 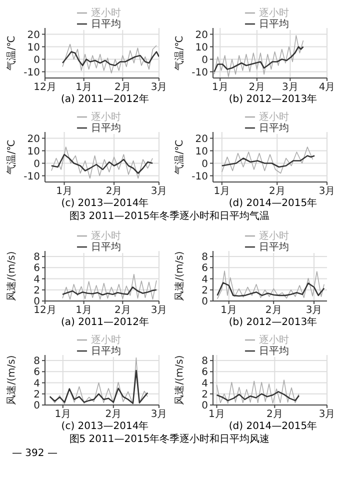 I want to click on caption: 图5 2011—2015年冬季逐小时和日平均风速, so click(x=169, y=440).